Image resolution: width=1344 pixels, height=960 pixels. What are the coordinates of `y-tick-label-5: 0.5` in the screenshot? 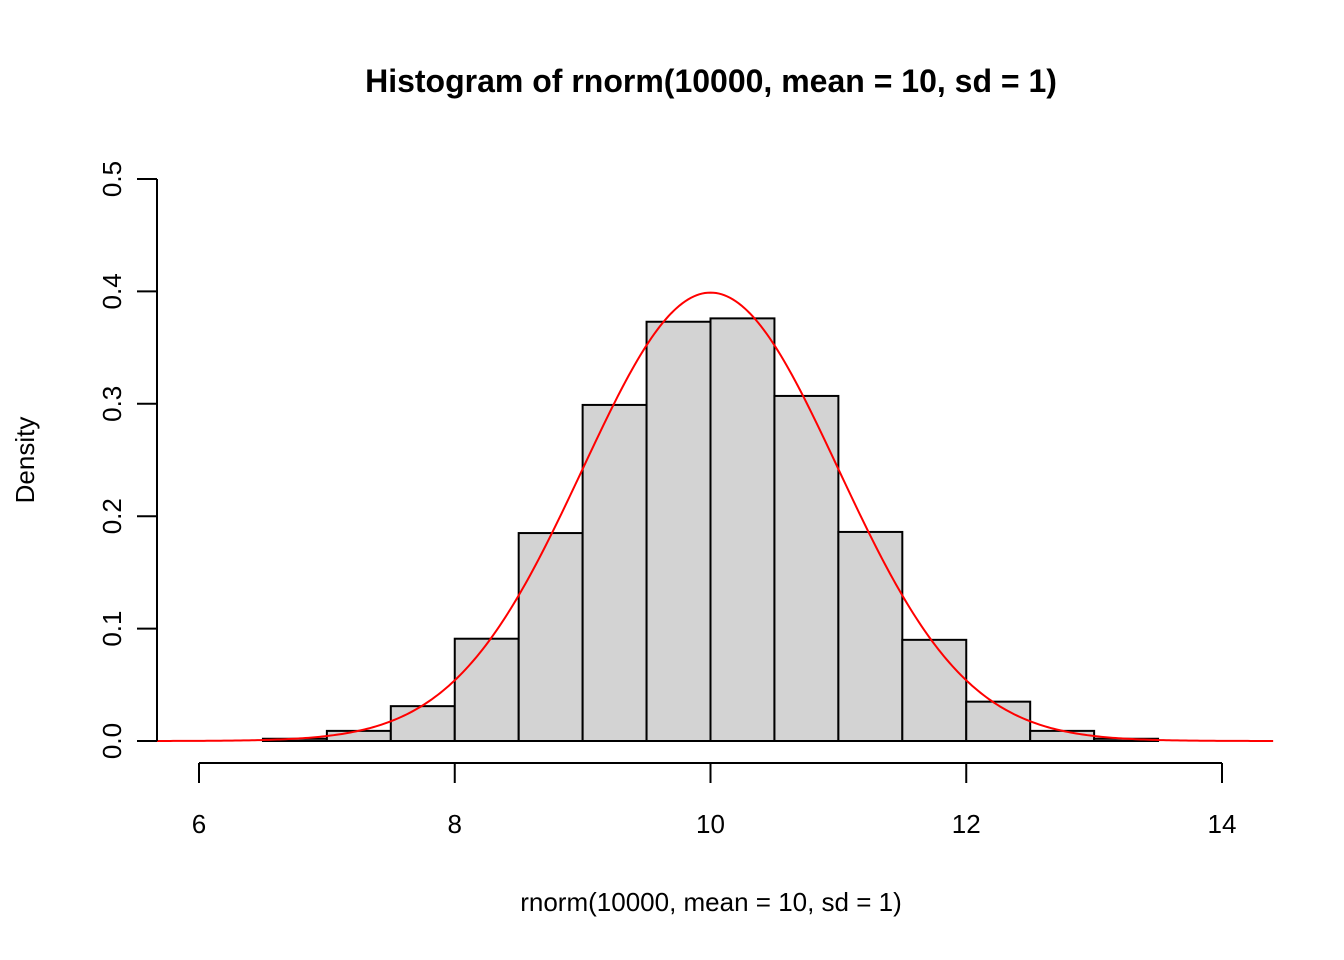 It's located at (112, 179).